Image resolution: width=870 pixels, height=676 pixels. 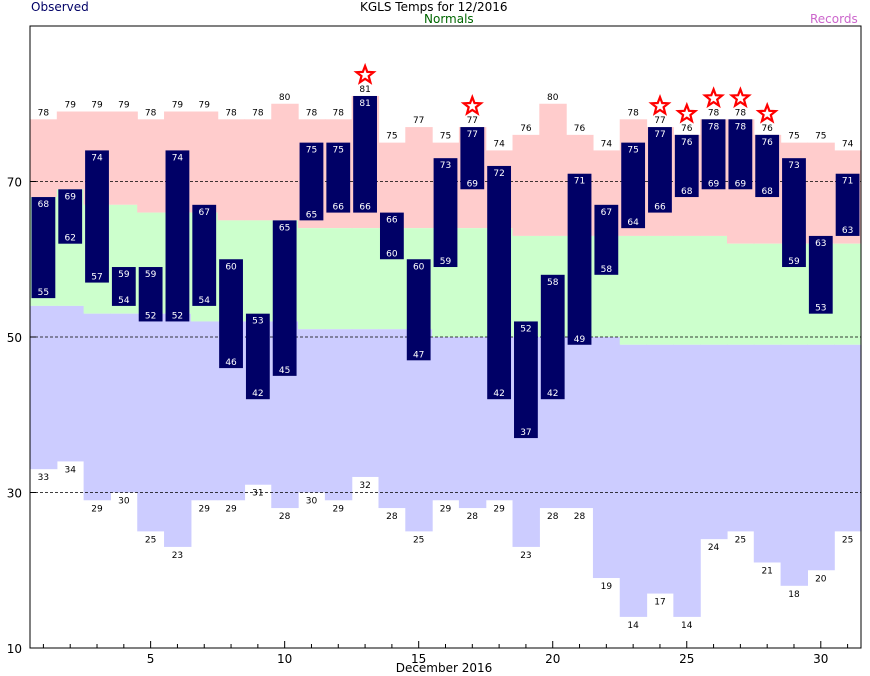 What do you see at coordinates (444, 668) in the screenshot?
I see `x-axis-label: December 2016` at bounding box center [444, 668].